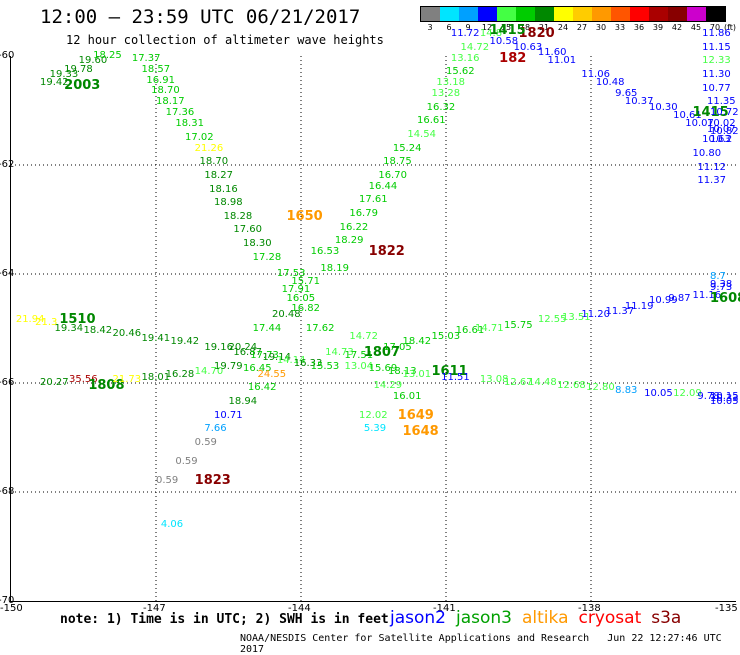  I want to click on wave-height-label: 21.3, so click(46, 323).